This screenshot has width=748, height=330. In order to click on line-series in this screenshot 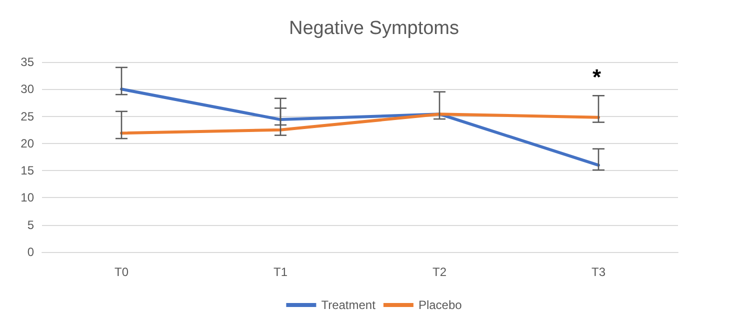, I will do `click(360, 123)`.